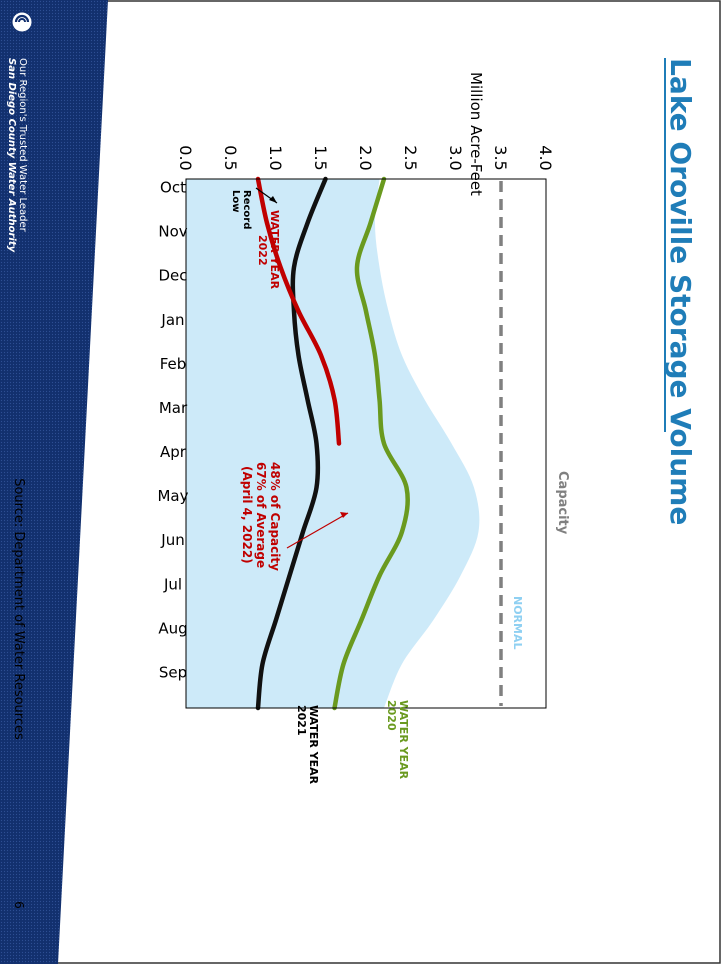 The height and width of the screenshot is (968, 721). I want to click on x-tick-label: Feb, so click(173, 364).